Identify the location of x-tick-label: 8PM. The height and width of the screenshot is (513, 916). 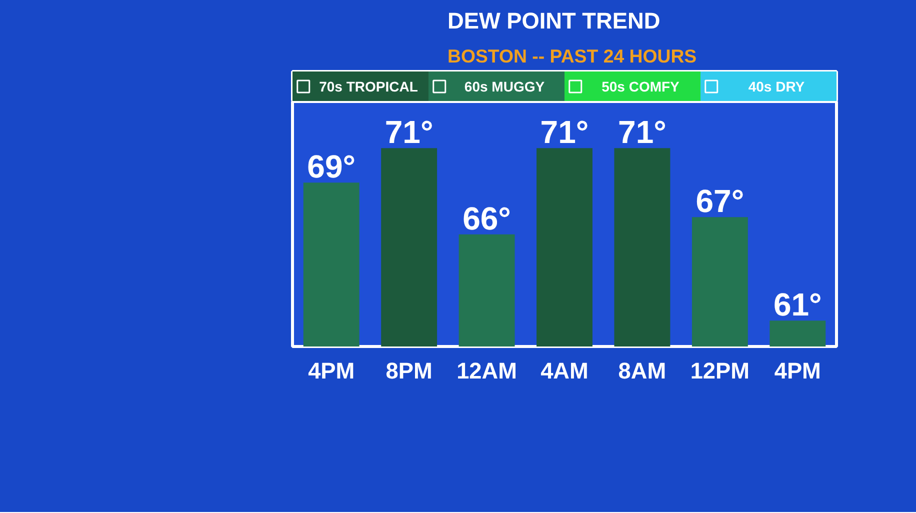
(409, 371).